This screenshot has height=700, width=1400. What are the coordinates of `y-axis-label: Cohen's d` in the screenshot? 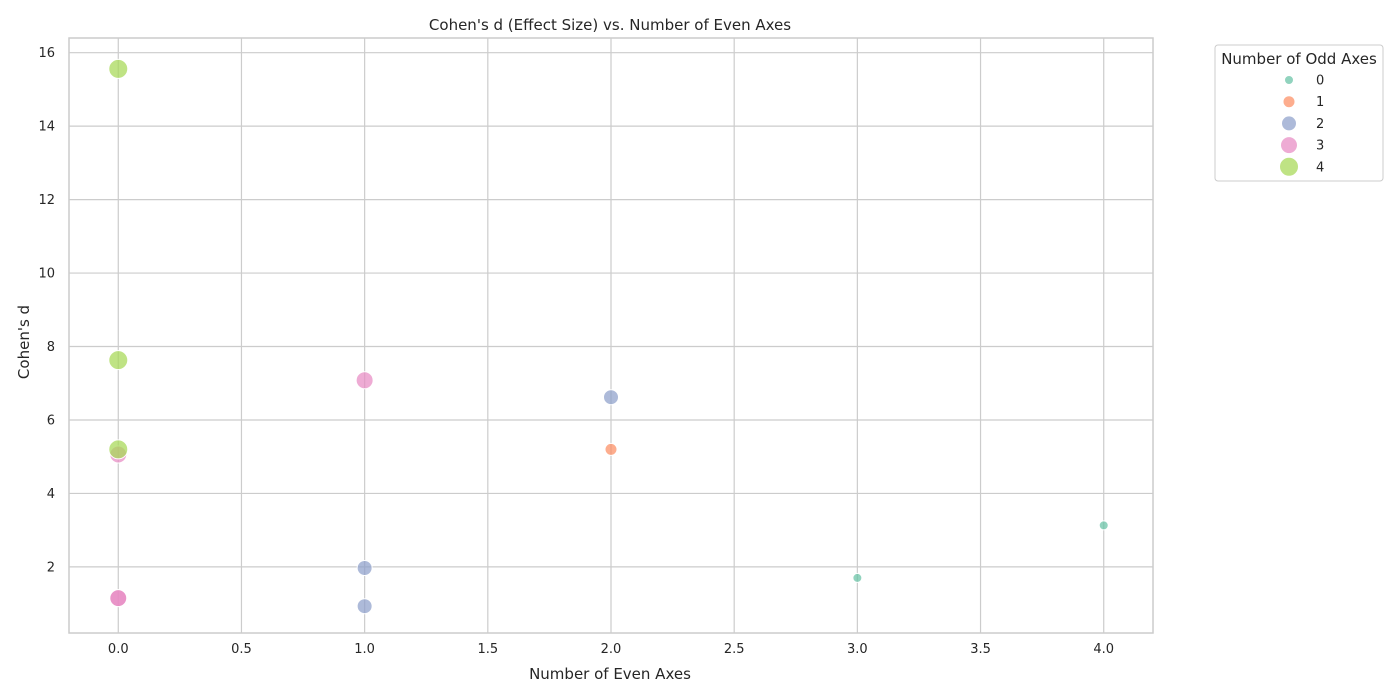 It's located at (24, 342).